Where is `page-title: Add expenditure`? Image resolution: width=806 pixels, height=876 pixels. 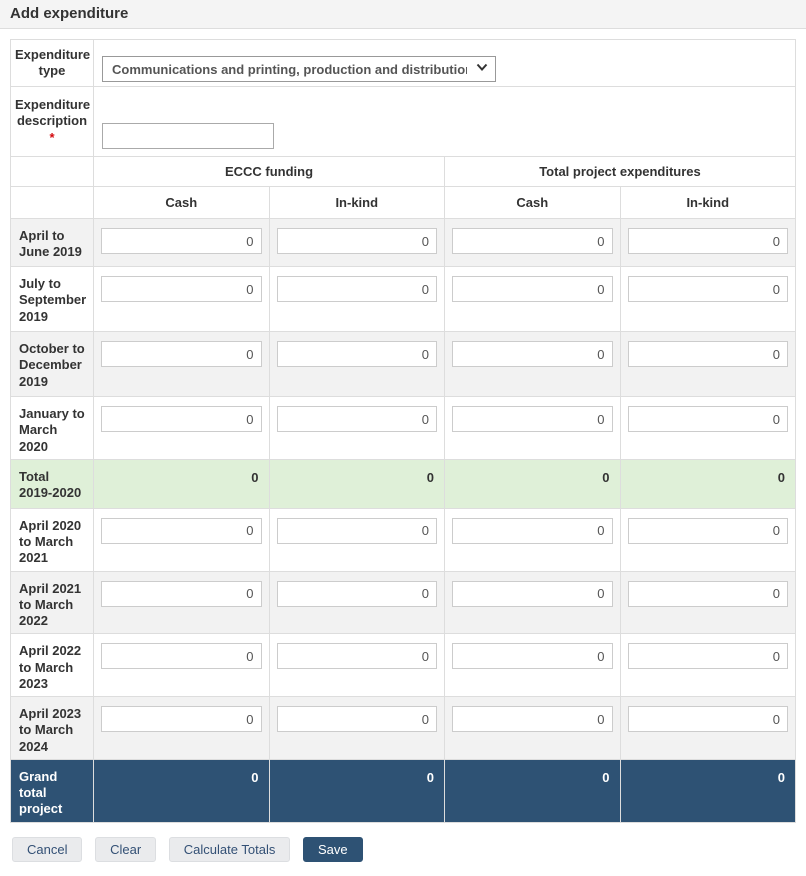
page-title: Add expenditure is located at coordinates (69, 13).